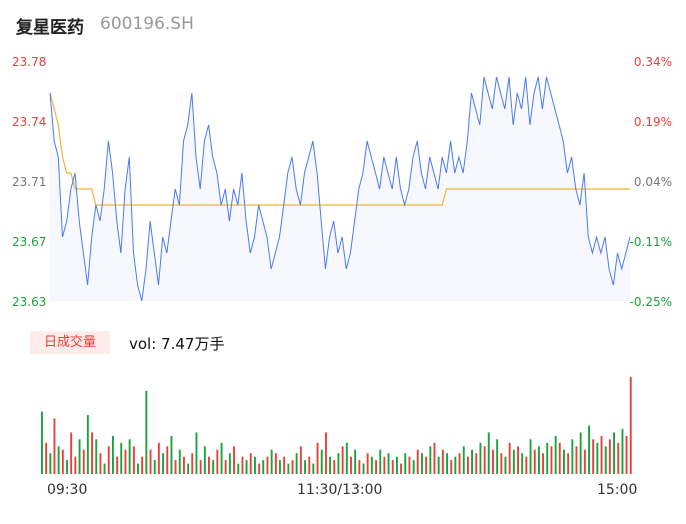 The image size is (686, 524). Describe the element at coordinates (29, 62) in the screenshot. I see `y-tick-left-0: 23.78` at that location.